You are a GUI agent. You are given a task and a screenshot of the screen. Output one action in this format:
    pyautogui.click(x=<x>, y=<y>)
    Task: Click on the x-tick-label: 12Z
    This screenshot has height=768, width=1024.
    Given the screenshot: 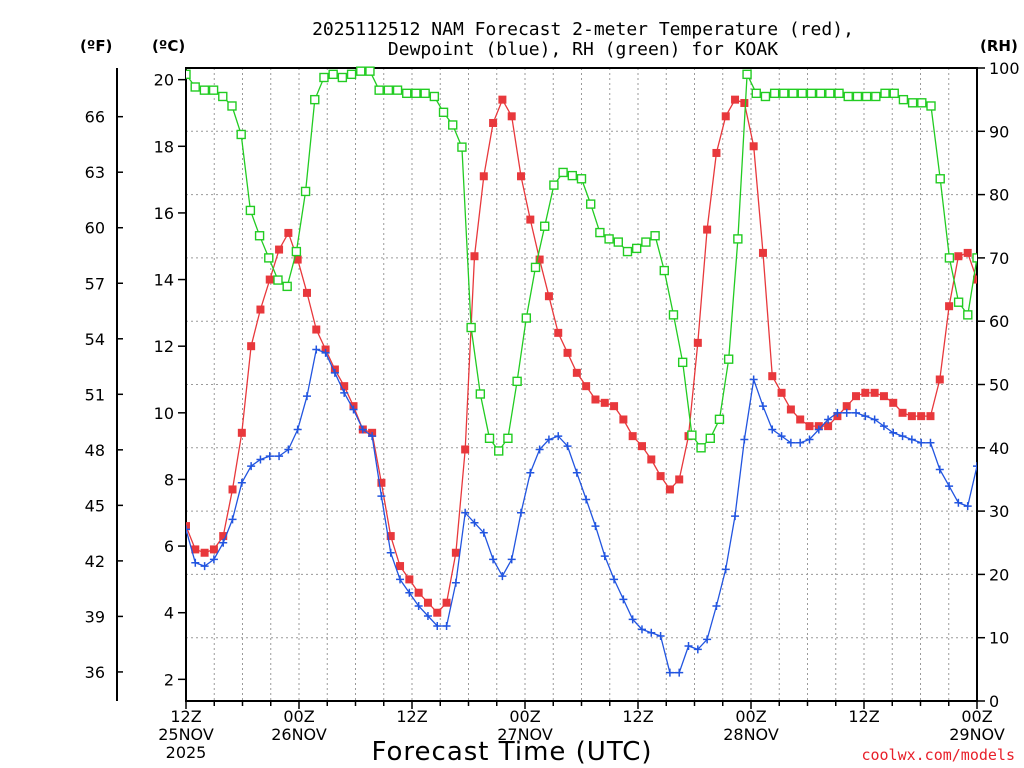 What is the action you would take?
    pyautogui.click(x=863, y=716)
    